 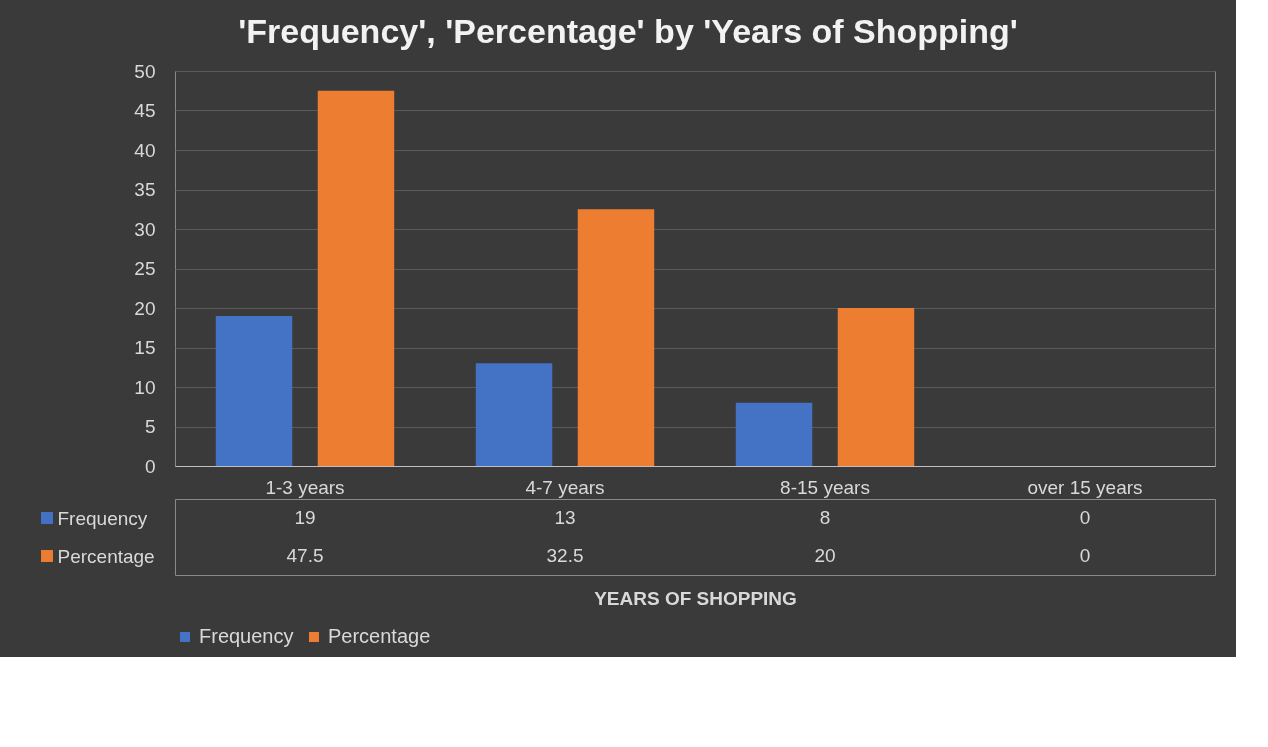 What do you see at coordinates (150, 466) in the screenshot?
I see `y-tick-label: 0` at bounding box center [150, 466].